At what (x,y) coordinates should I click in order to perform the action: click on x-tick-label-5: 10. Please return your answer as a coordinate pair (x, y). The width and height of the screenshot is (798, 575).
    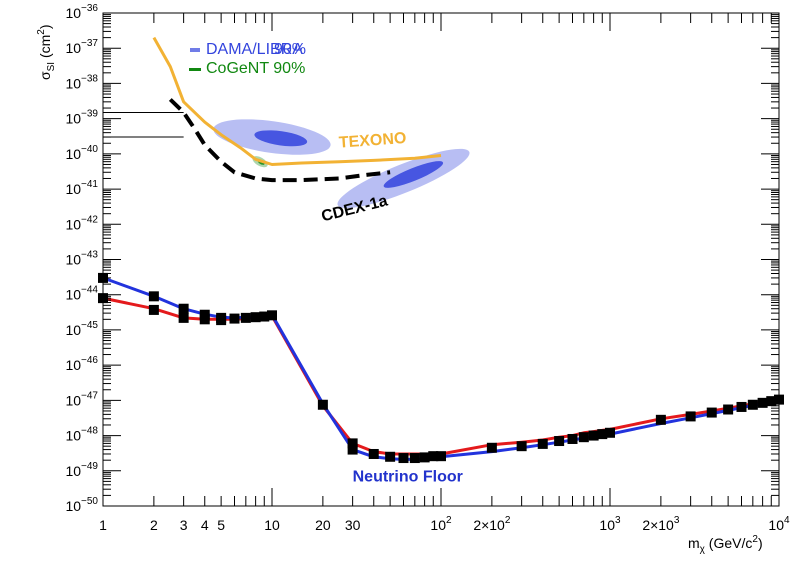
    Looking at the image, I should click on (272, 525).